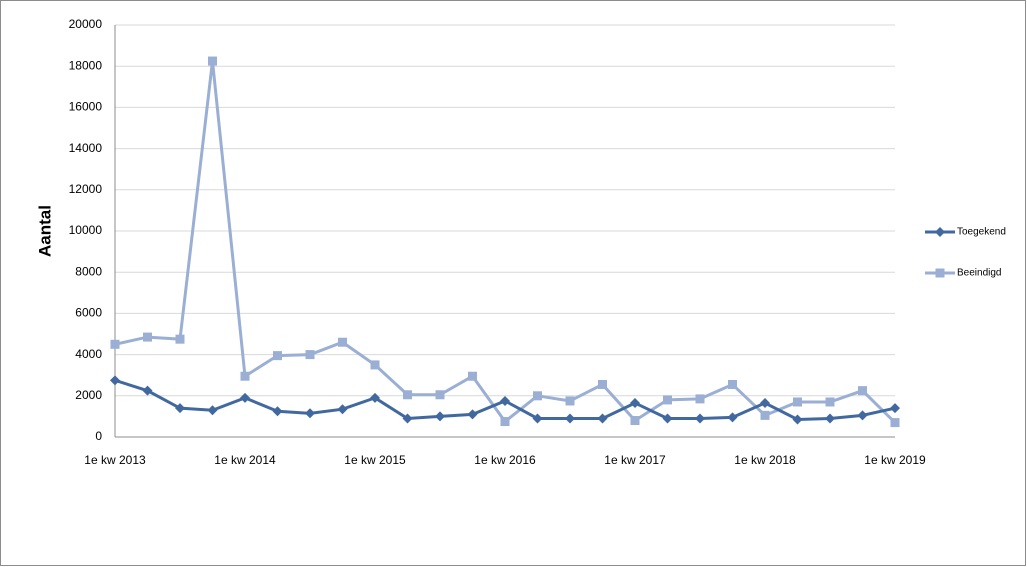  What do you see at coordinates (88, 313) in the screenshot?
I see `y-tick-label: 6000` at bounding box center [88, 313].